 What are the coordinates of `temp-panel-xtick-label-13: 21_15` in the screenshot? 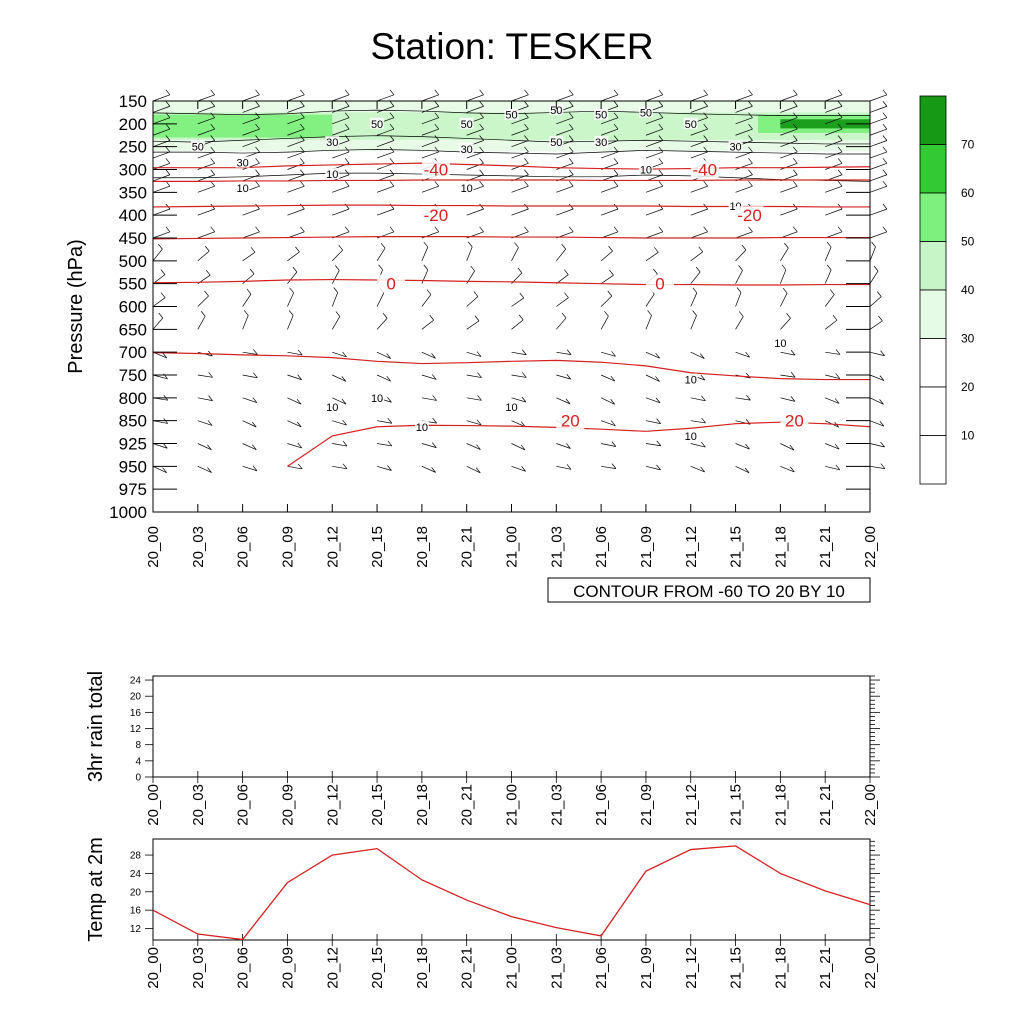 It's located at (736, 968).